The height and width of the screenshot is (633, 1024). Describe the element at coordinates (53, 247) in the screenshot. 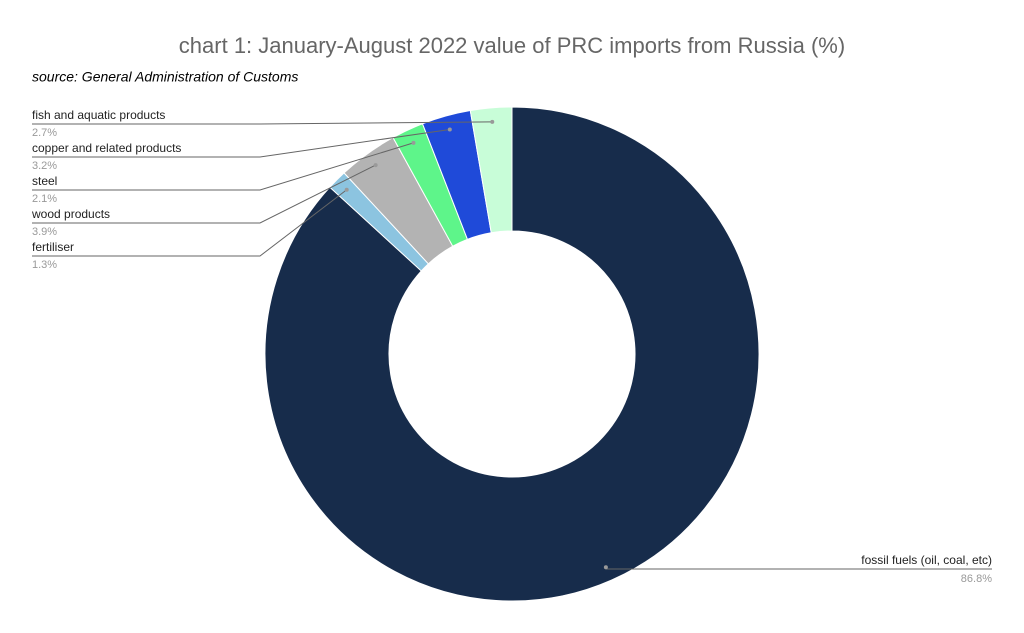

I see `slice-label: fertiliser` at that location.